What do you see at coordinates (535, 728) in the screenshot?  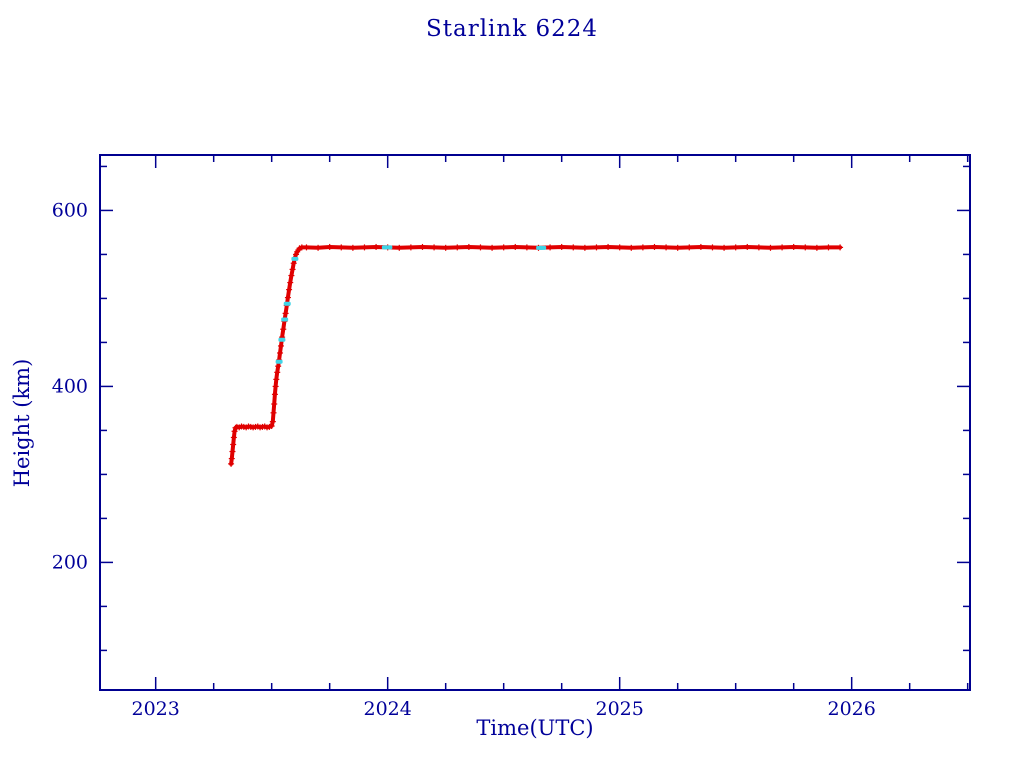 I see `x-axis-label: Time(UTC)` at bounding box center [535, 728].